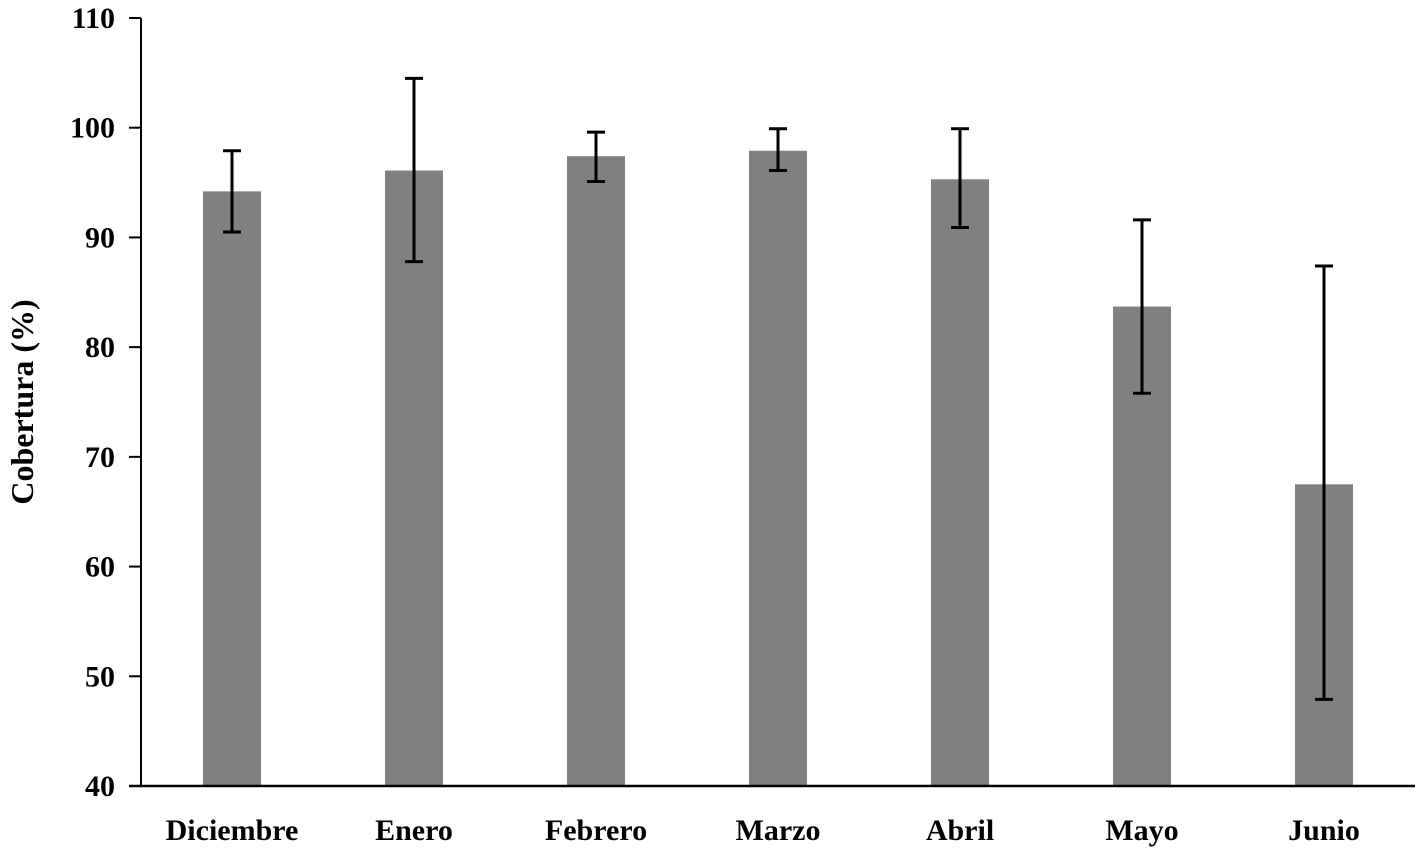 The image size is (1417, 852). I want to click on x-category-label: Mayo, so click(1141, 830).